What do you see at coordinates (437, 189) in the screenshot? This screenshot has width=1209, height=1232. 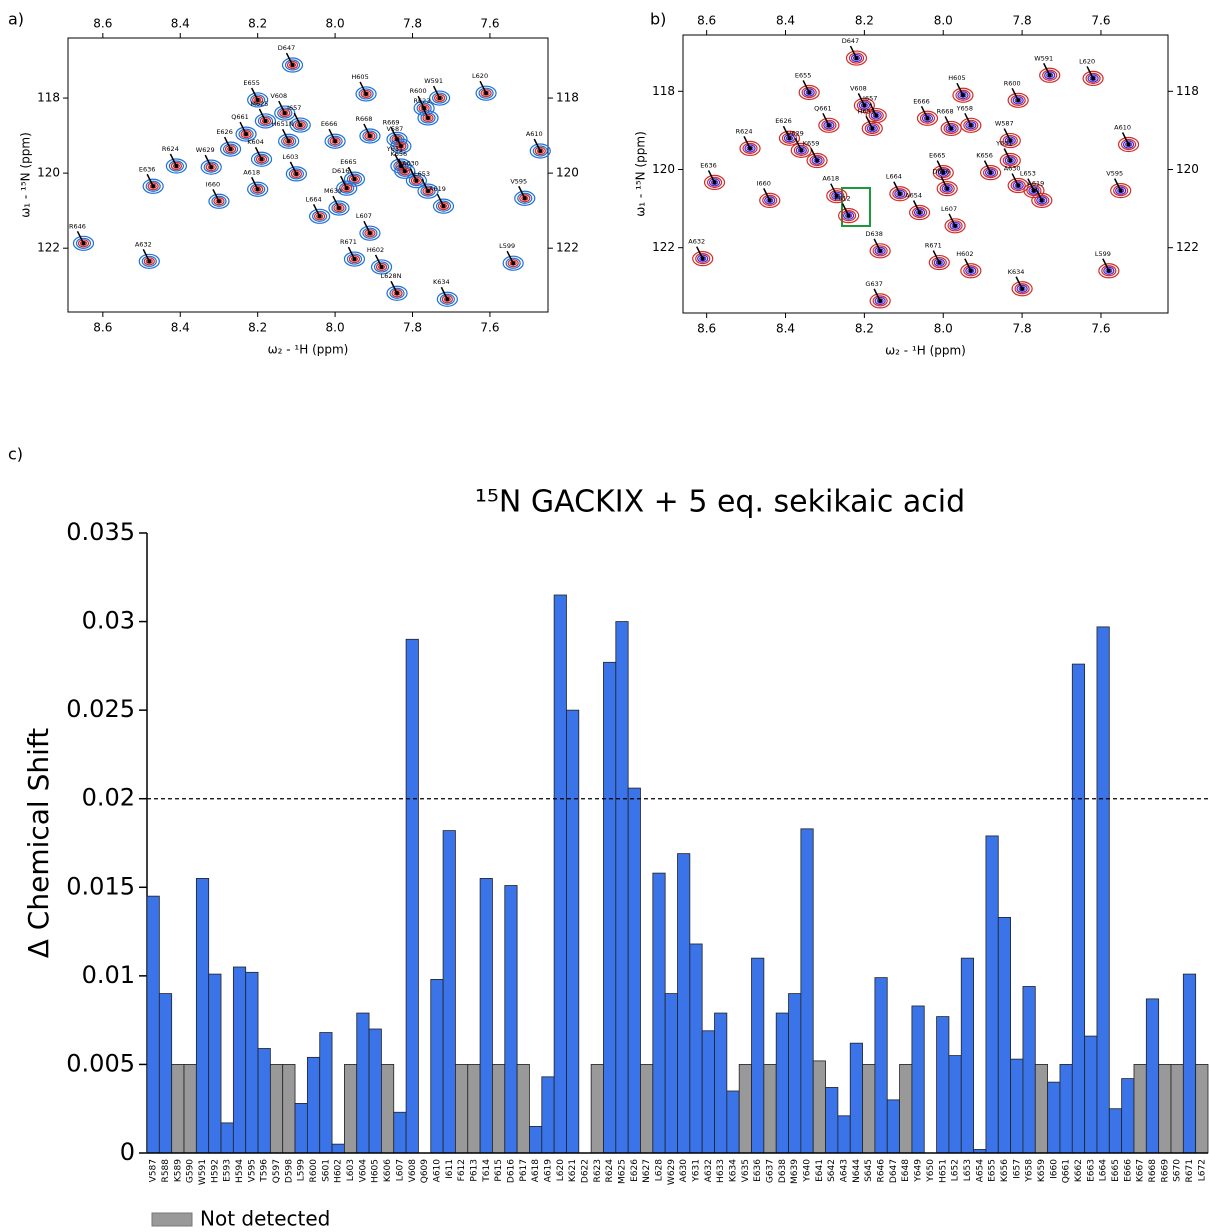 I see `peak-label: A619` at bounding box center [437, 189].